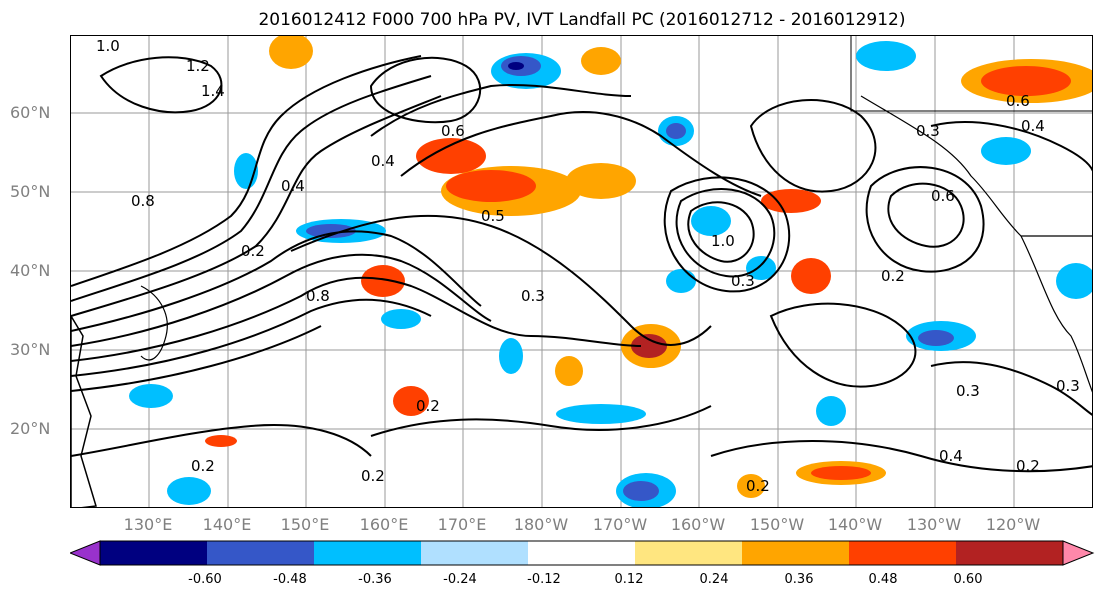  What do you see at coordinates (541, 524) in the screenshot?
I see `lon-label: 180°W` at bounding box center [541, 524].